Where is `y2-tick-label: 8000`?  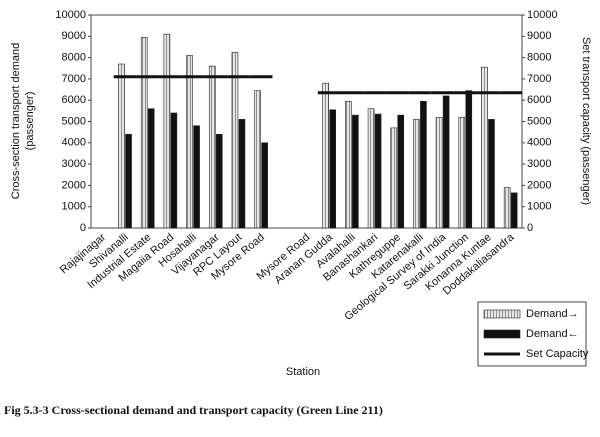
y2-tick-label: 8000 is located at coordinates (539, 58).